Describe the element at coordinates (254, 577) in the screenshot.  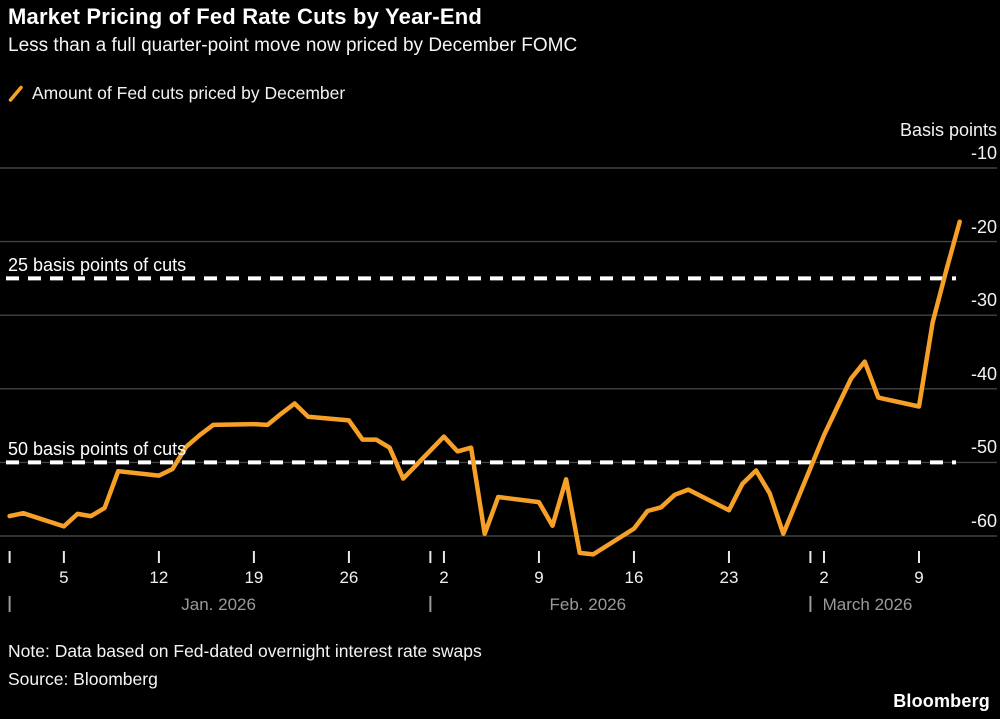
I see `x-tick-label: 19` at that location.